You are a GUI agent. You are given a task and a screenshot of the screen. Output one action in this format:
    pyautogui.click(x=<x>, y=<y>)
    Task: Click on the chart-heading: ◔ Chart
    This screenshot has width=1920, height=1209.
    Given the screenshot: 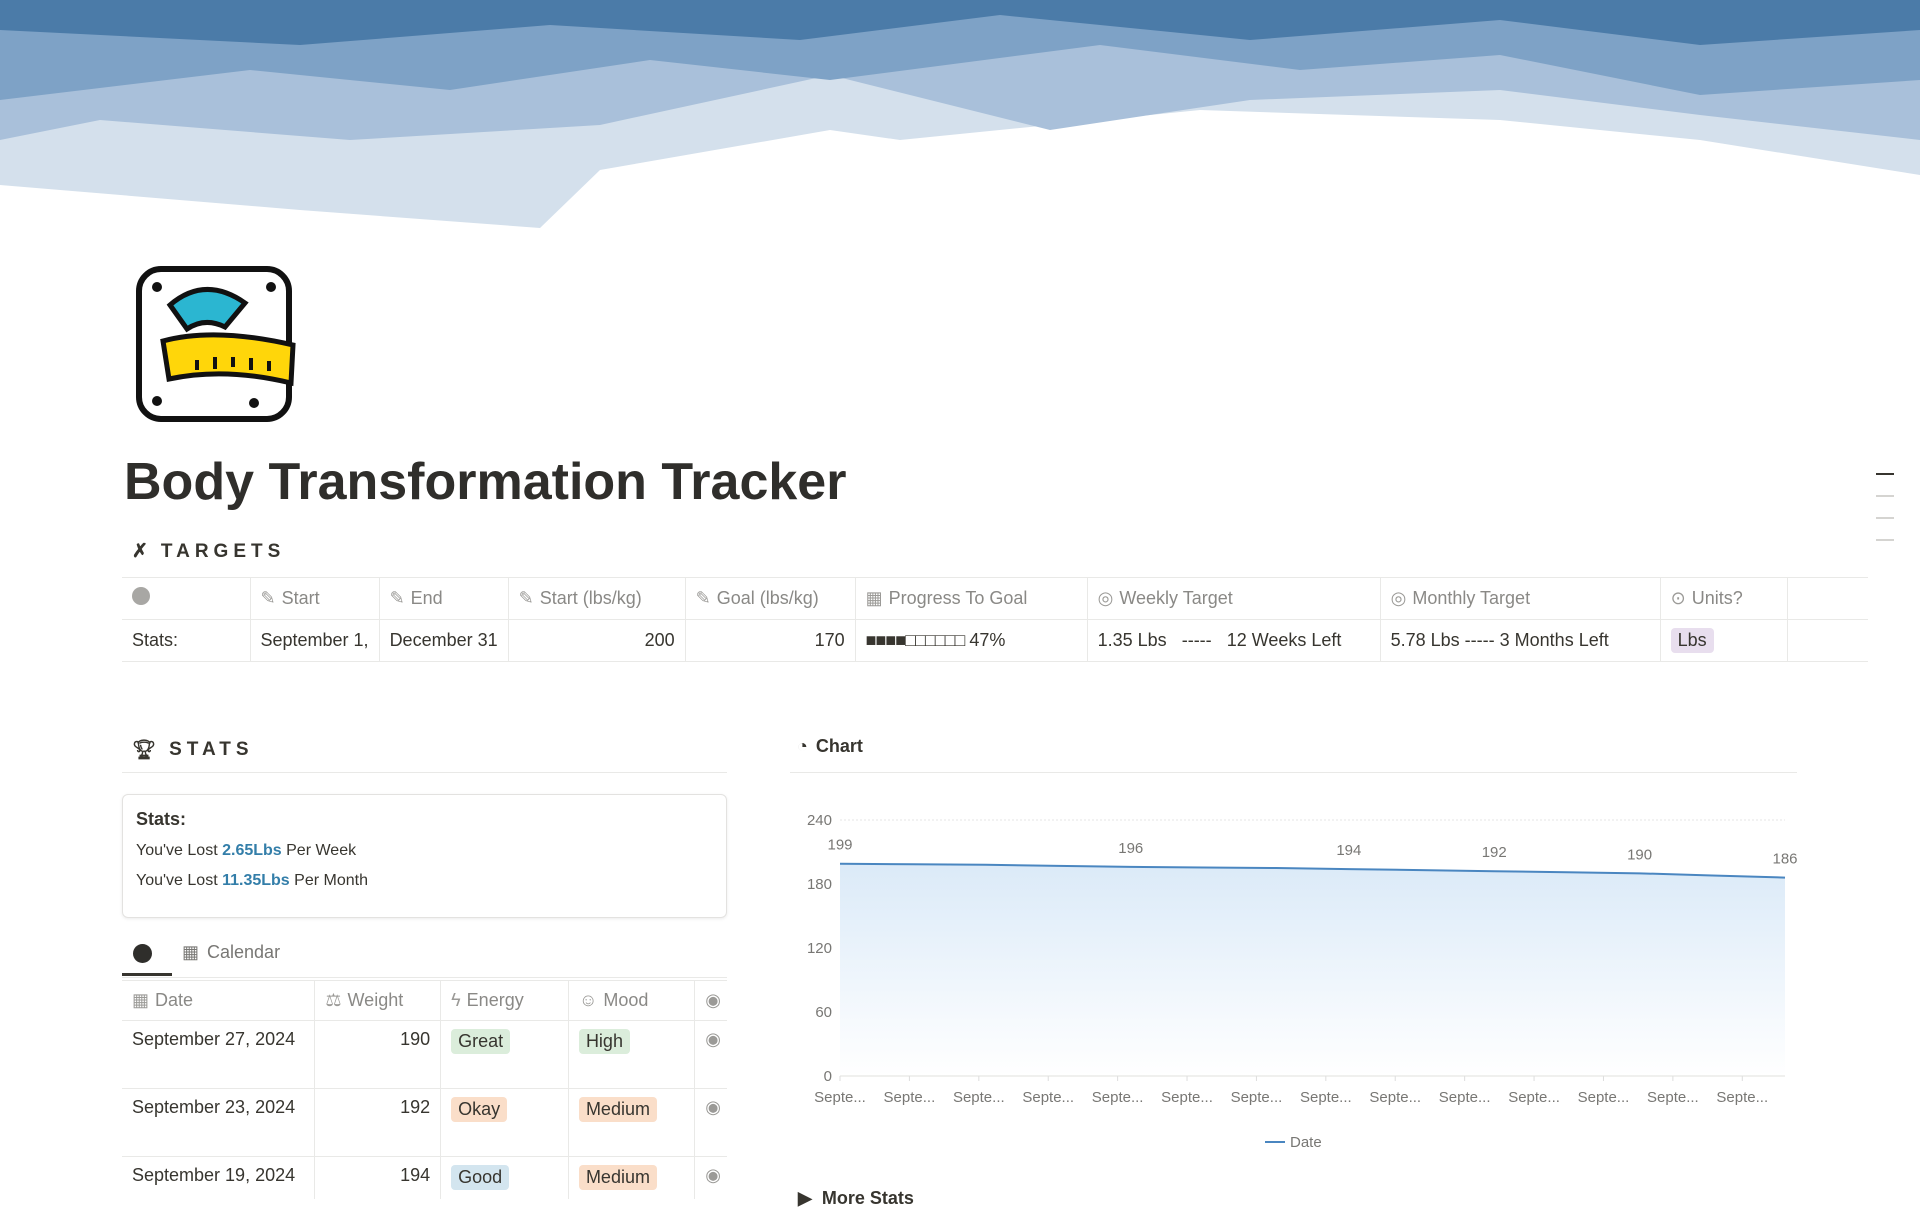 What is the action you would take?
    pyautogui.click(x=830, y=746)
    